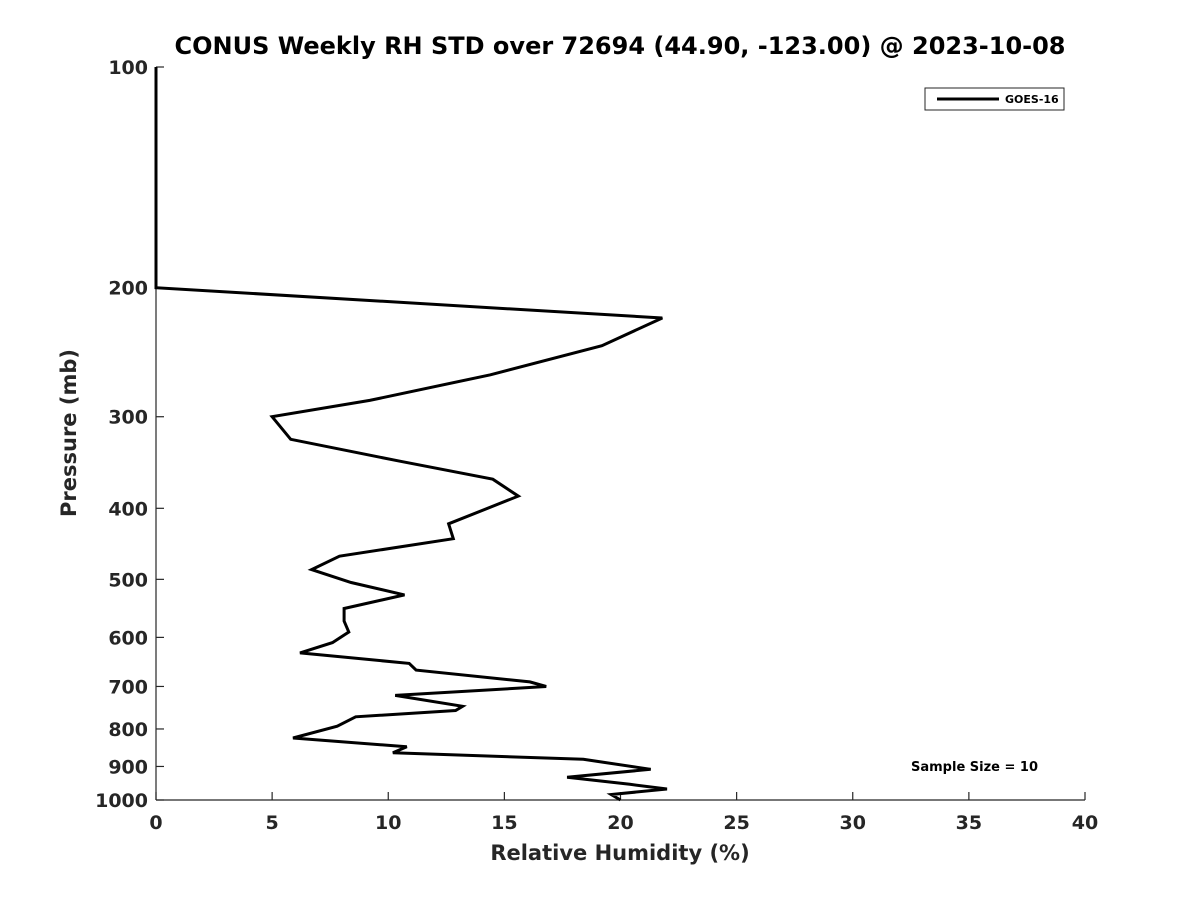  What do you see at coordinates (121, 801) in the screenshot?
I see `y-tick-label: 1000` at bounding box center [121, 801].